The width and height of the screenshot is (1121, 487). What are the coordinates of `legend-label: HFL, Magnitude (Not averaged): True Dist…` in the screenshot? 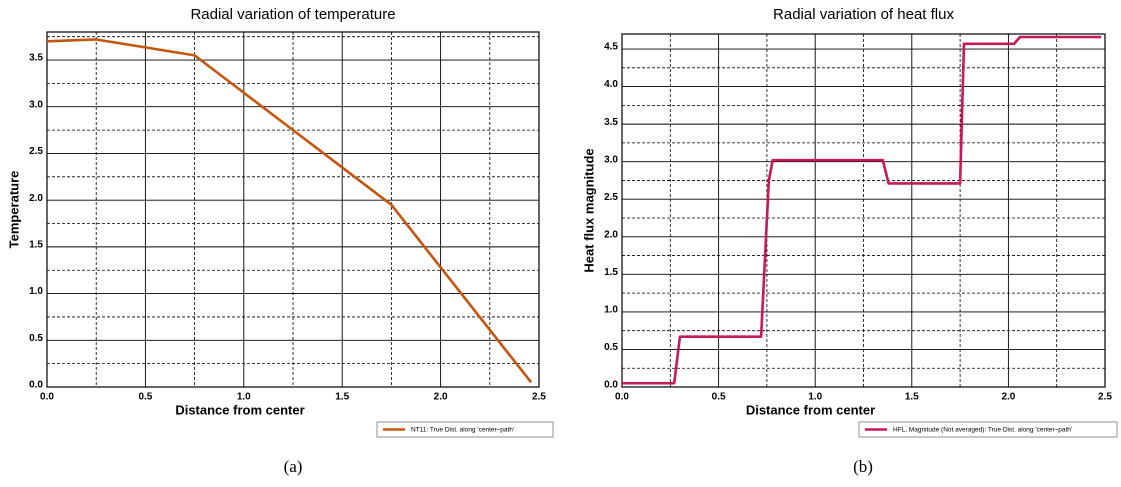 It's located at (982, 430).